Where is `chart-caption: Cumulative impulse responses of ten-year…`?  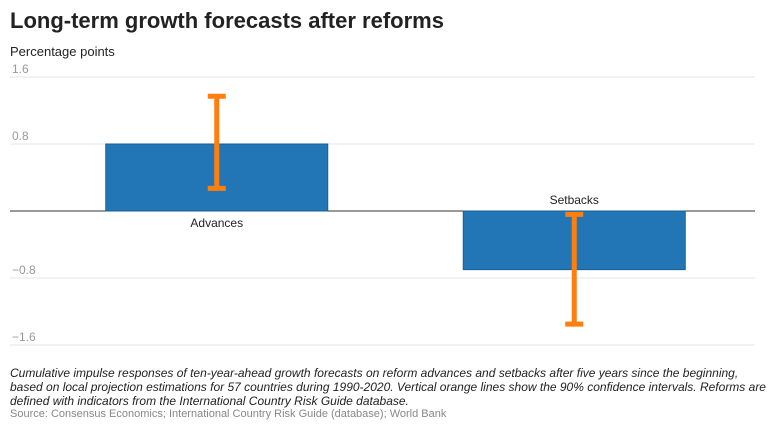 chart-caption: Cumulative impulse responses of ten-year… is located at coordinates (388, 387).